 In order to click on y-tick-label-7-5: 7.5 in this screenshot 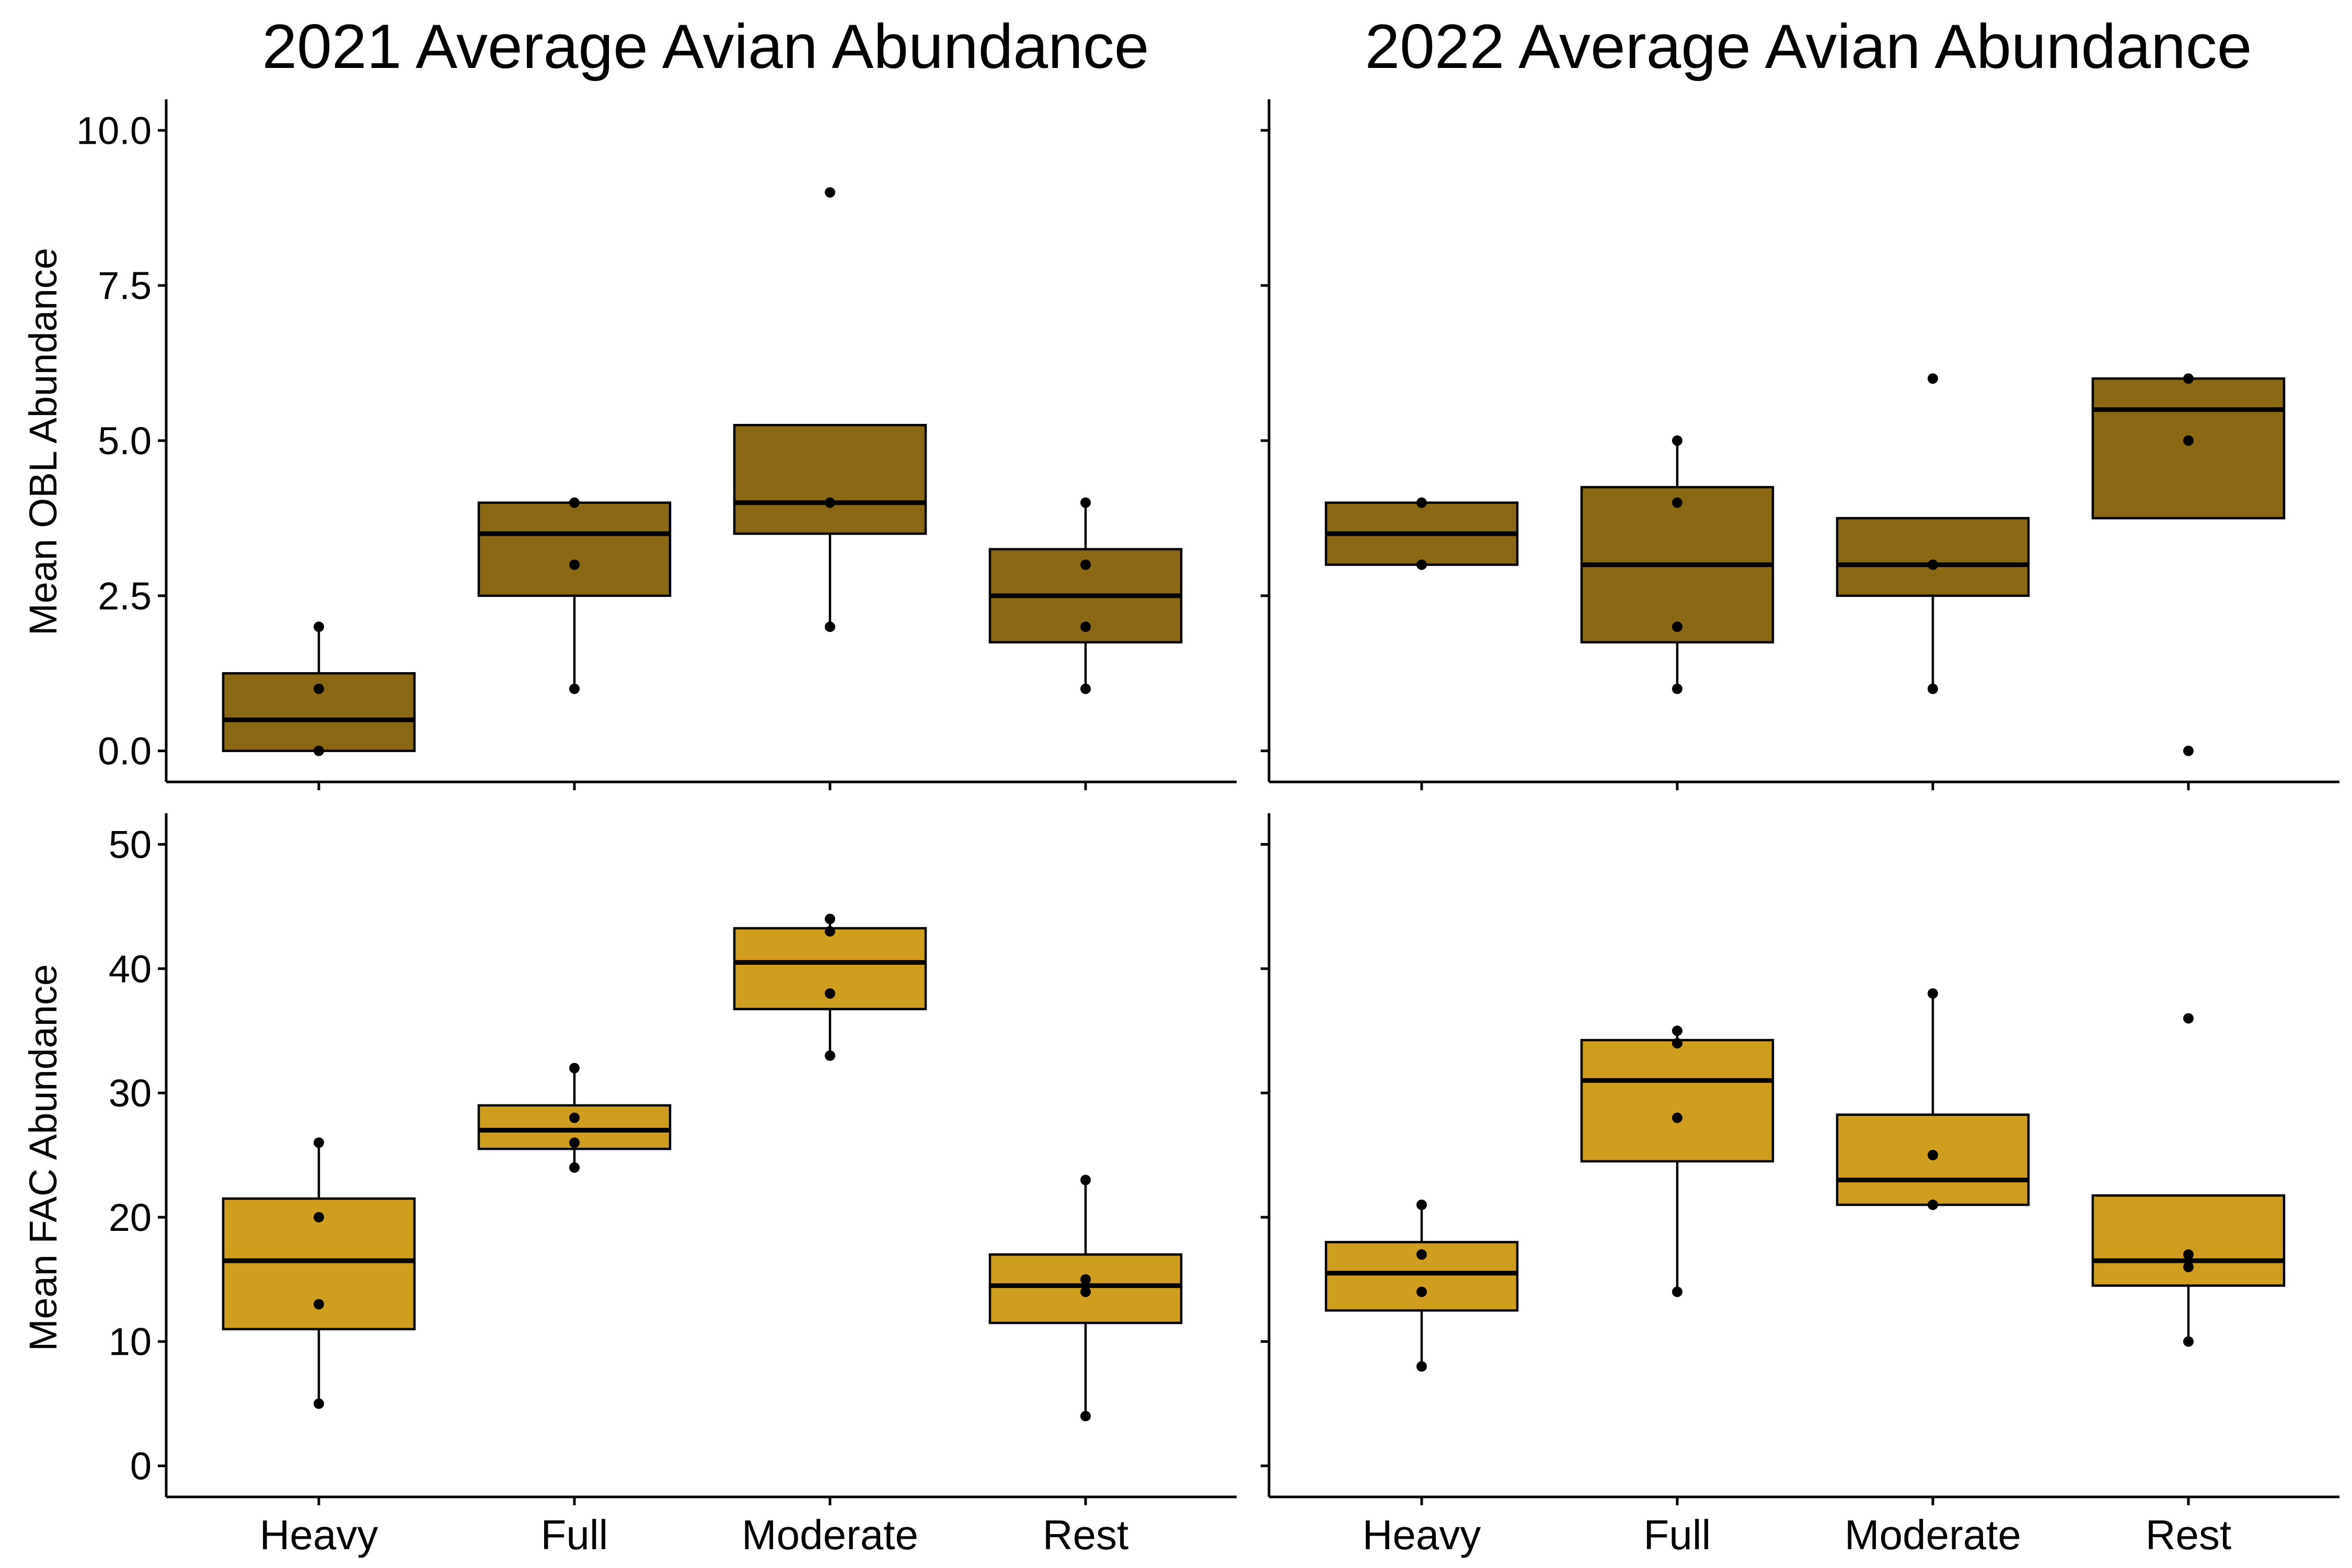, I will do `click(125, 285)`.